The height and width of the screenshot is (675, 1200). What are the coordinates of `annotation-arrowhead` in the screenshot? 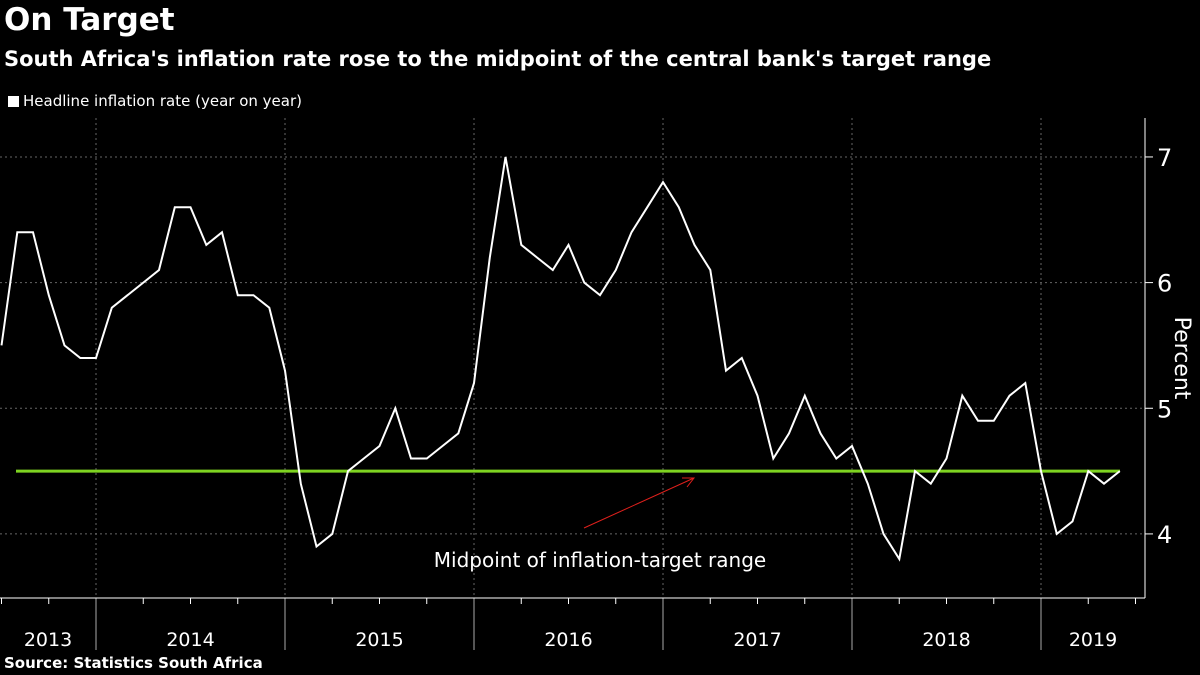 It's located at (689, 482).